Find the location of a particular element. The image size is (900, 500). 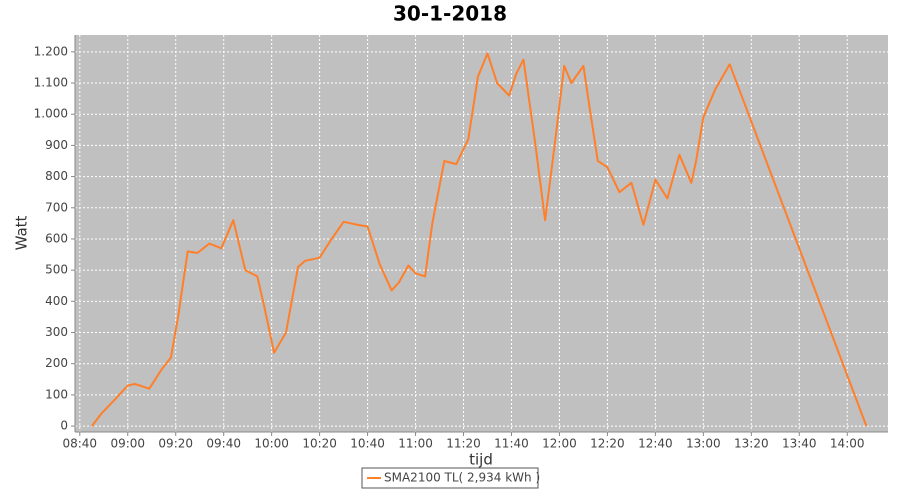

x-tick-label: 13:00 is located at coordinates (703, 444).